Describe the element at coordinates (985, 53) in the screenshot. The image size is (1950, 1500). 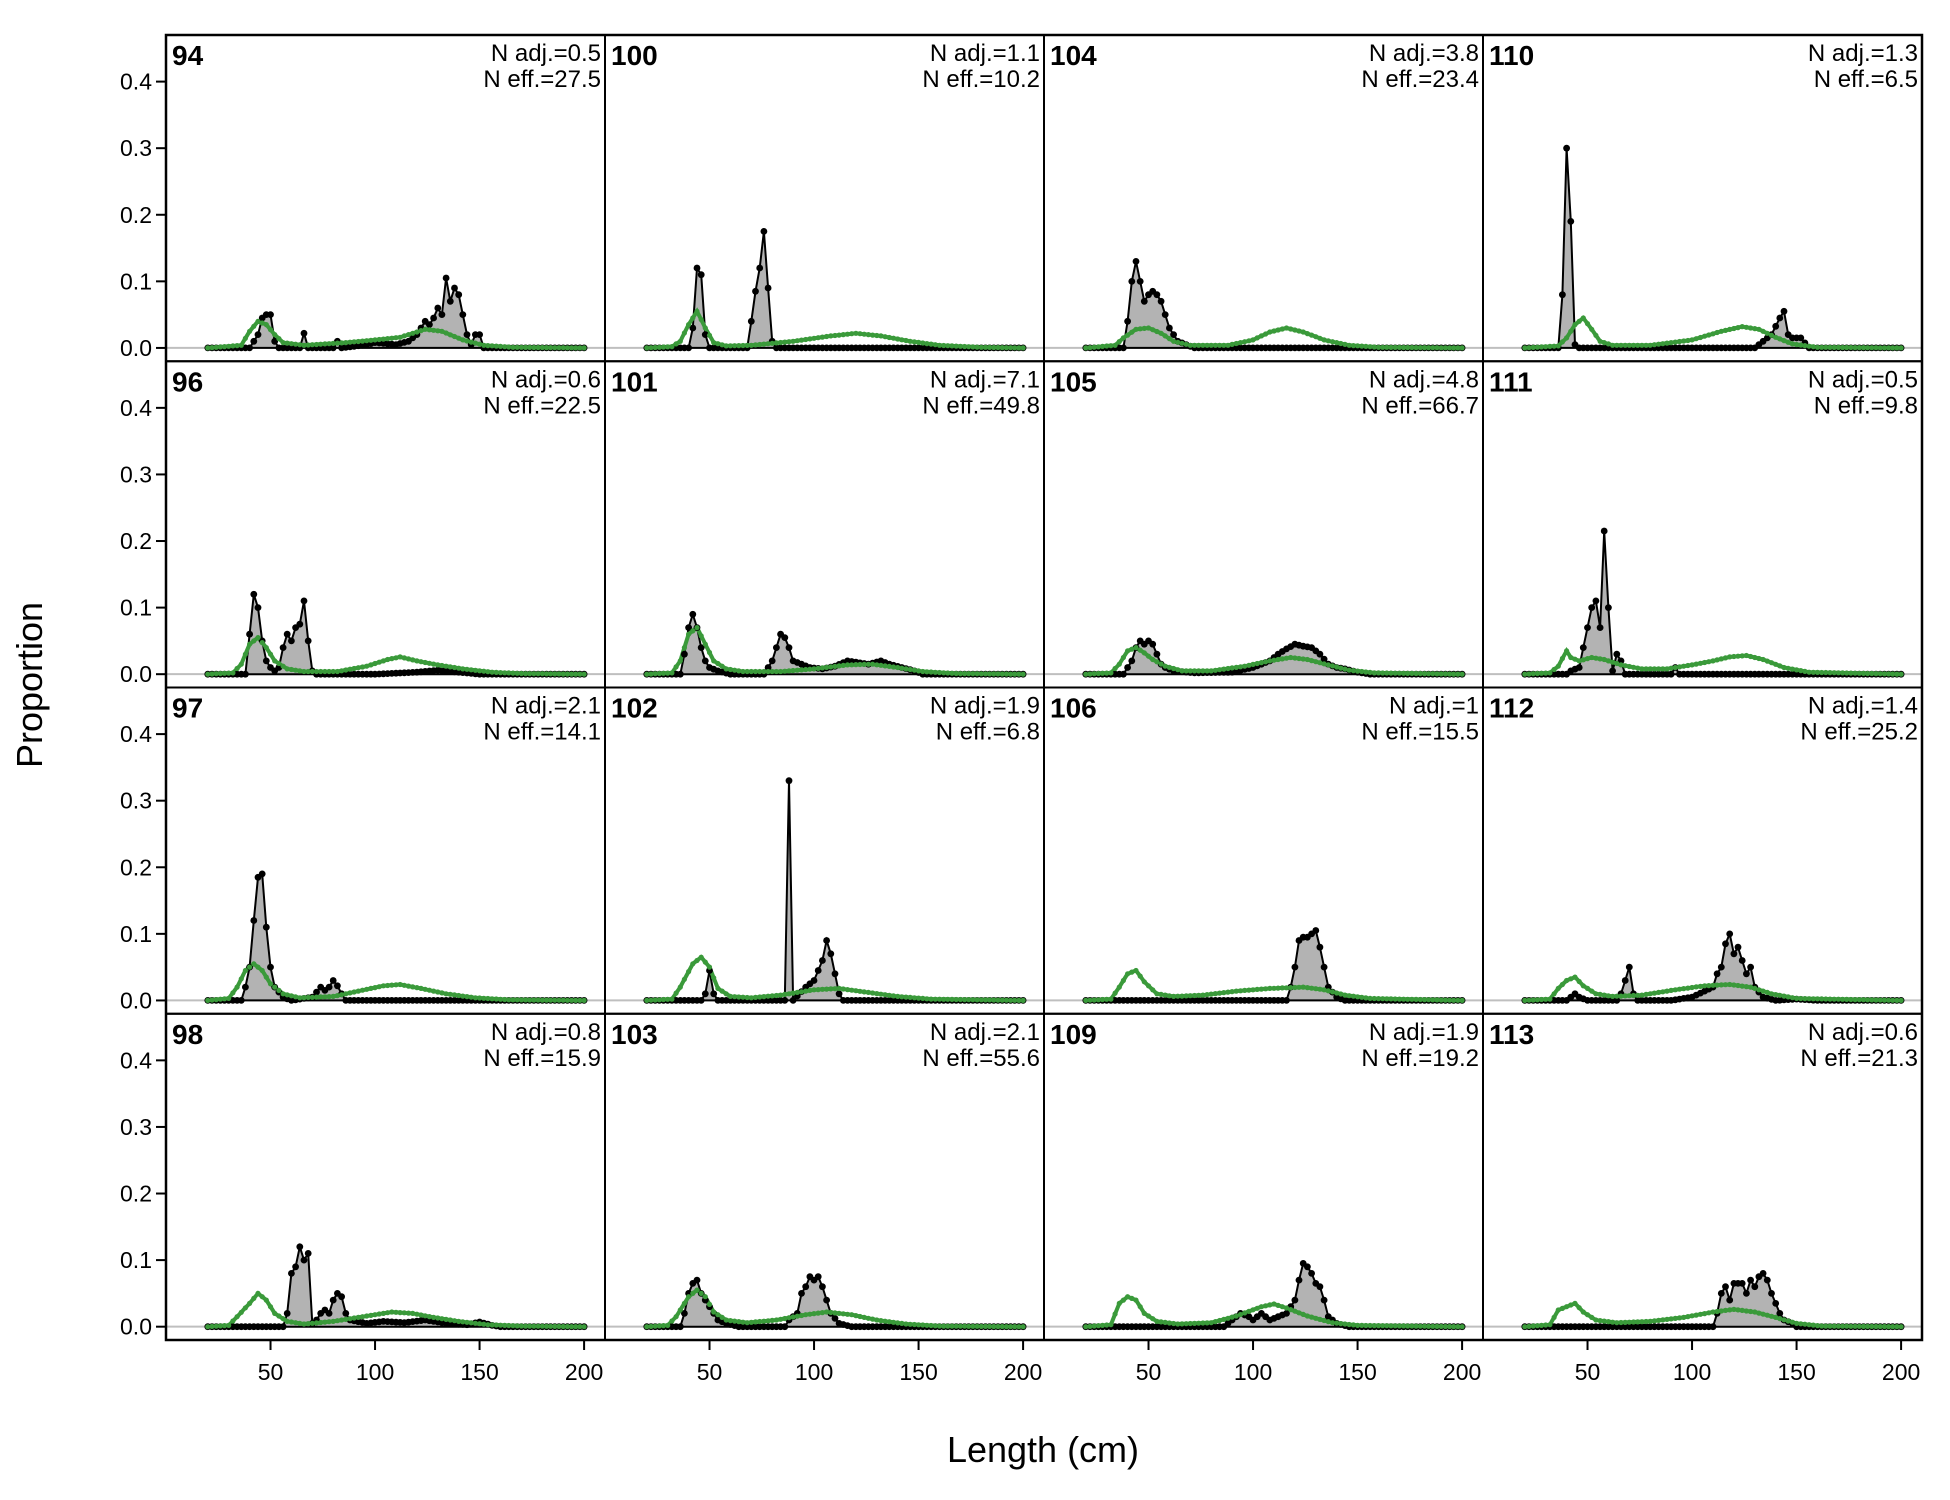
I see `n-adj-label: N adj.=1.1` at that location.